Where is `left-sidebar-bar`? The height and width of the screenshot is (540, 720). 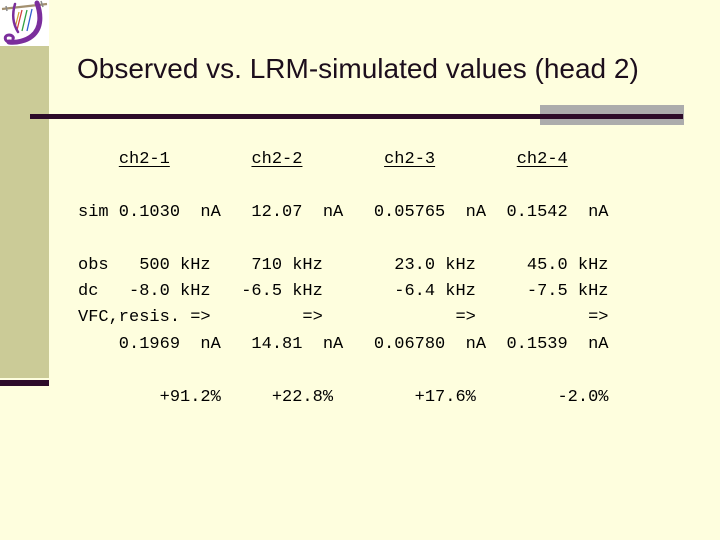 left-sidebar-bar is located at coordinates (24, 212).